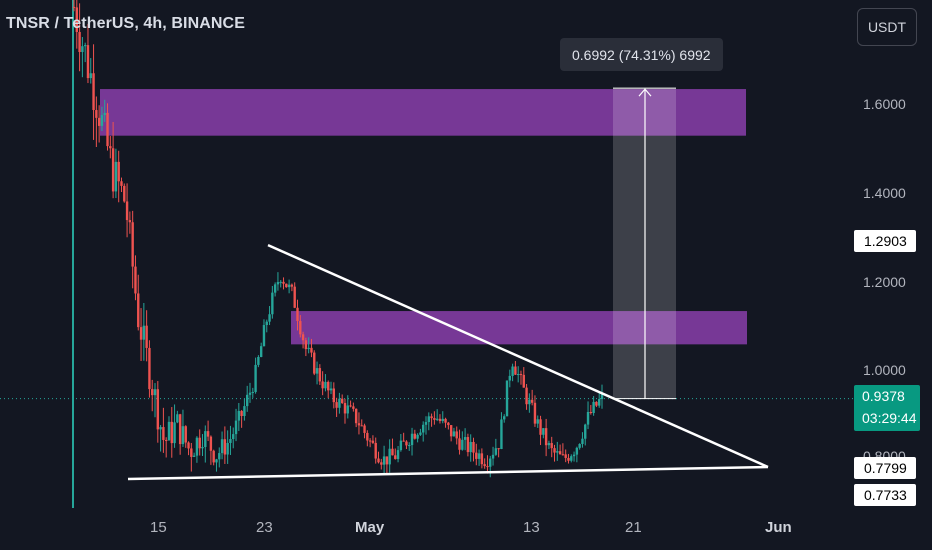 The height and width of the screenshot is (550, 932). What do you see at coordinates (125, 23) in the screenshot?
I see `chart-title: TNSR / TetherUS, 4h, BINANCE` at bounding box center [125, 23].